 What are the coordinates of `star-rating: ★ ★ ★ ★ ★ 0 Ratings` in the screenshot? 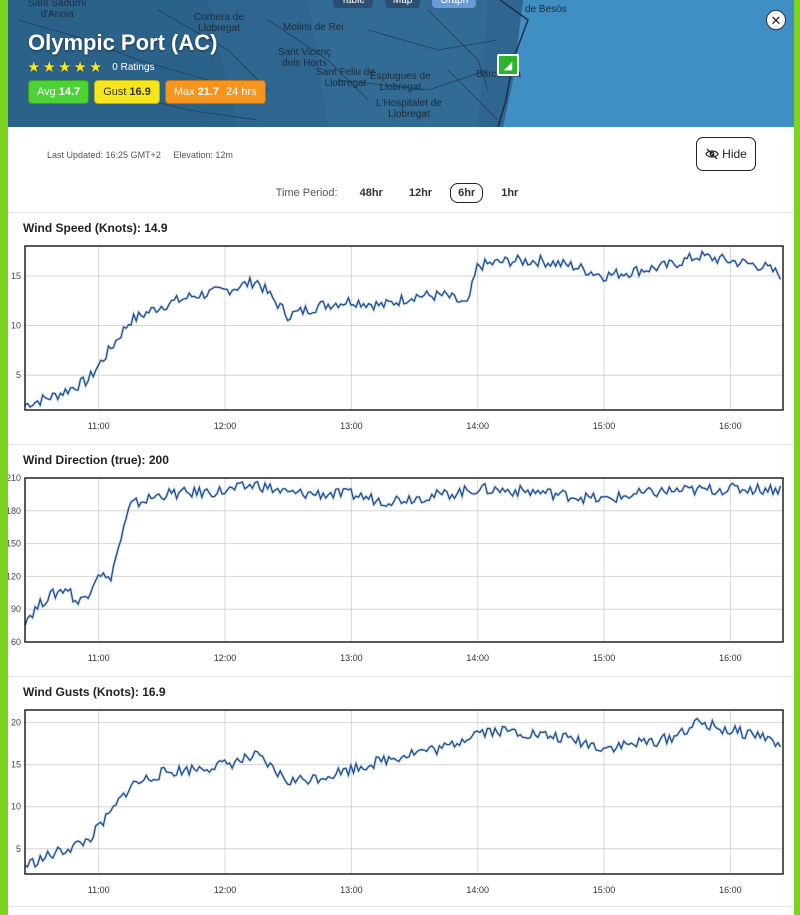 It's located at (91, 67).